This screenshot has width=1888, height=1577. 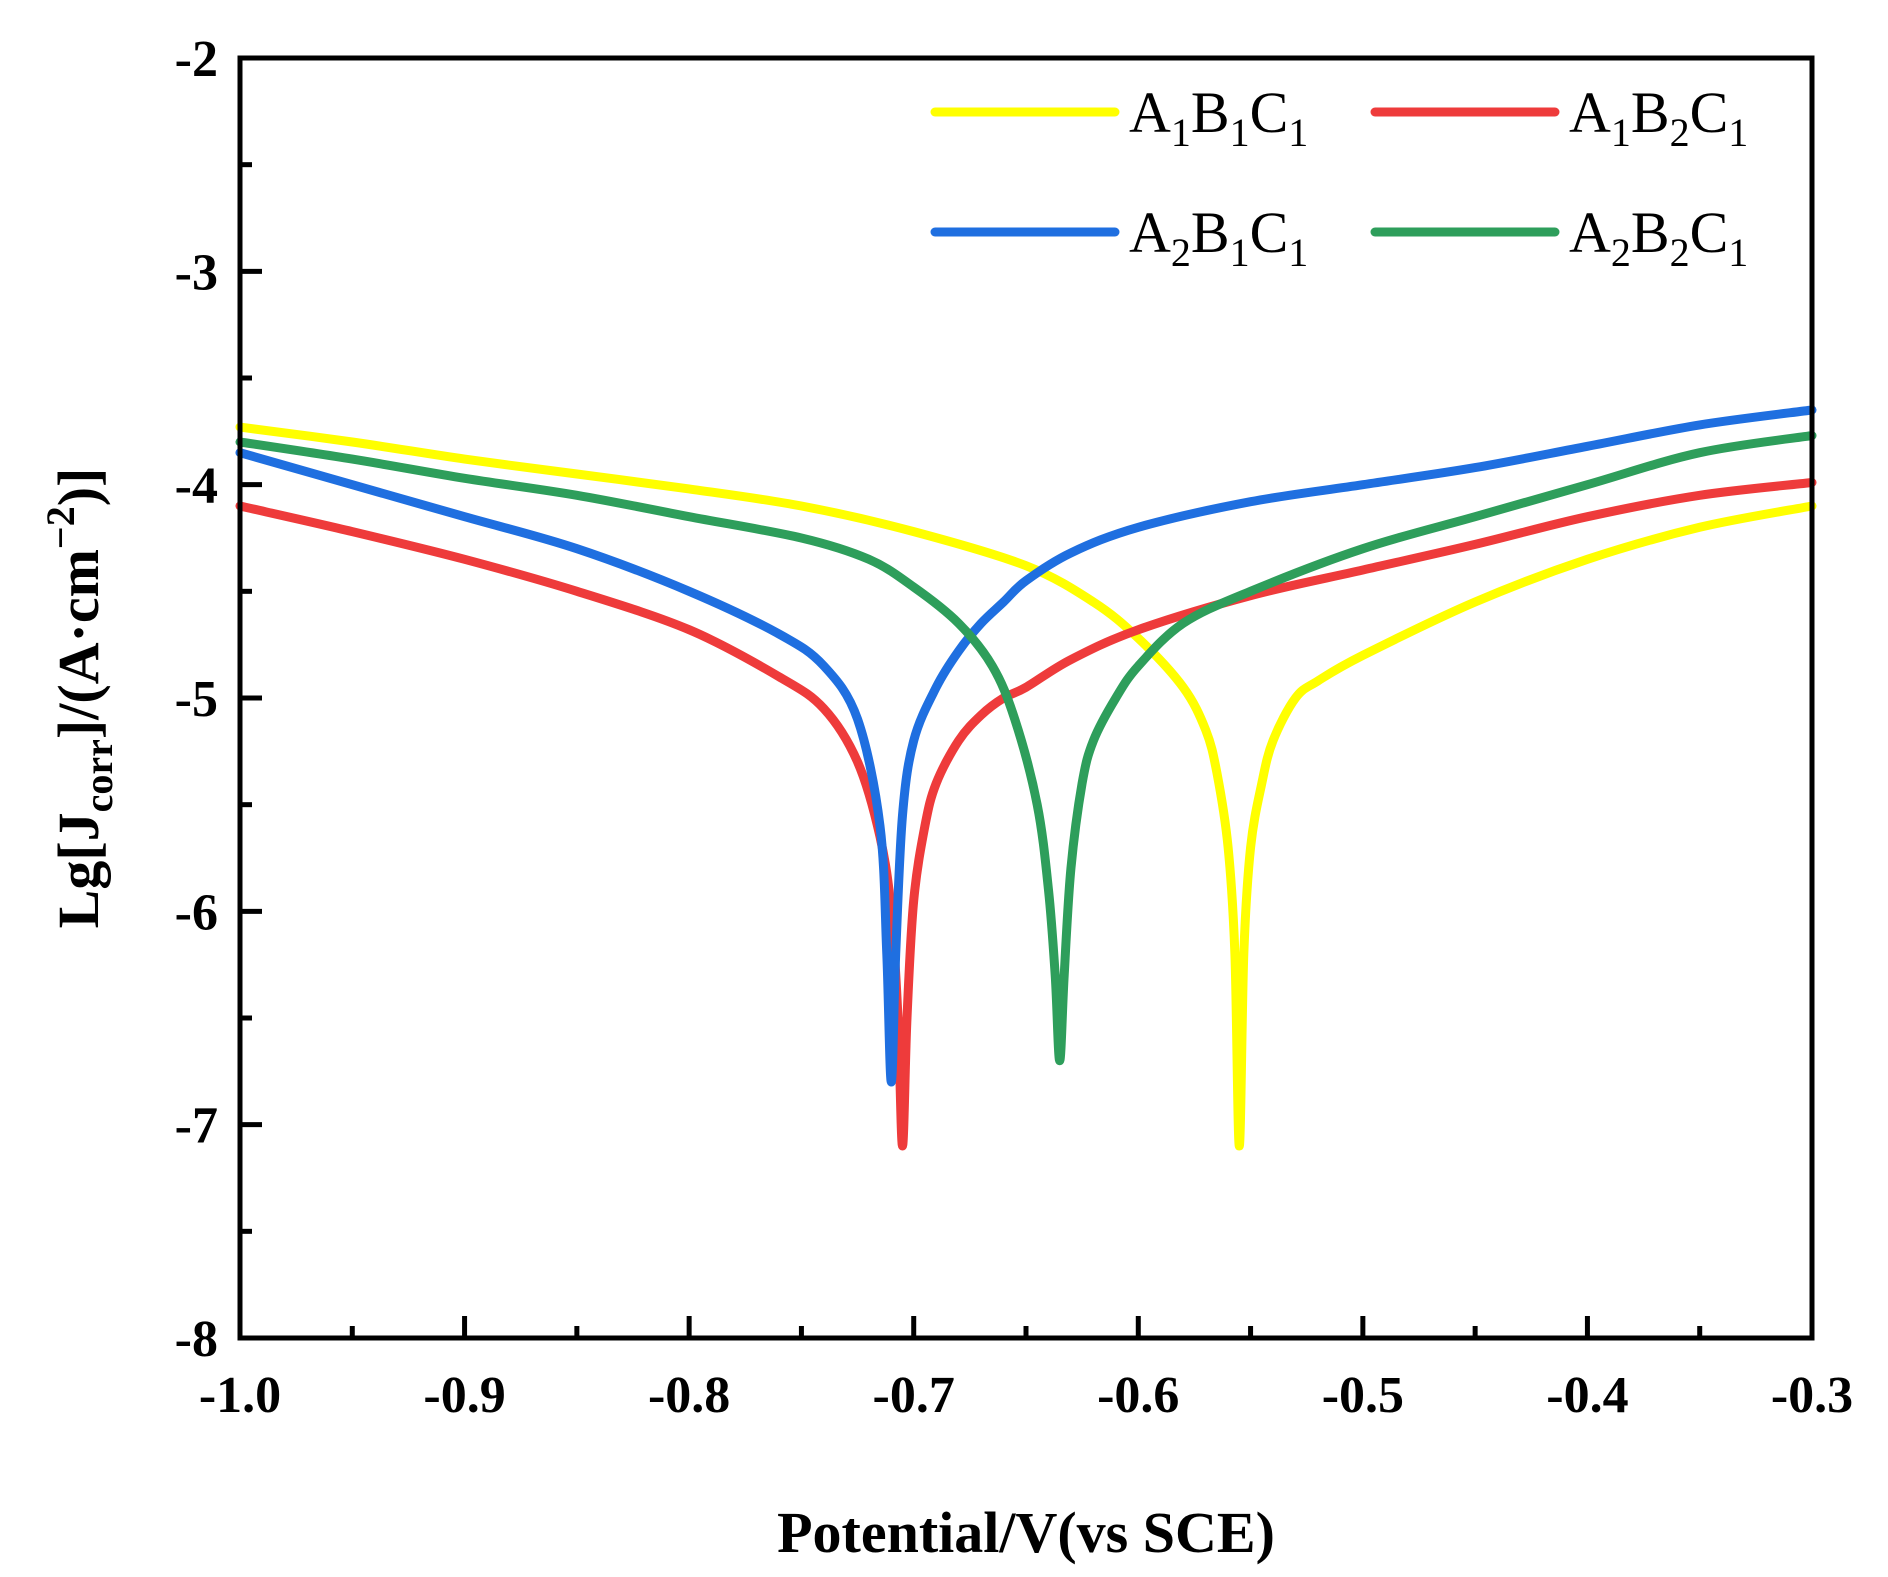 I want to click on legend-label: A2B1C1, so click(x=1218, y=237).